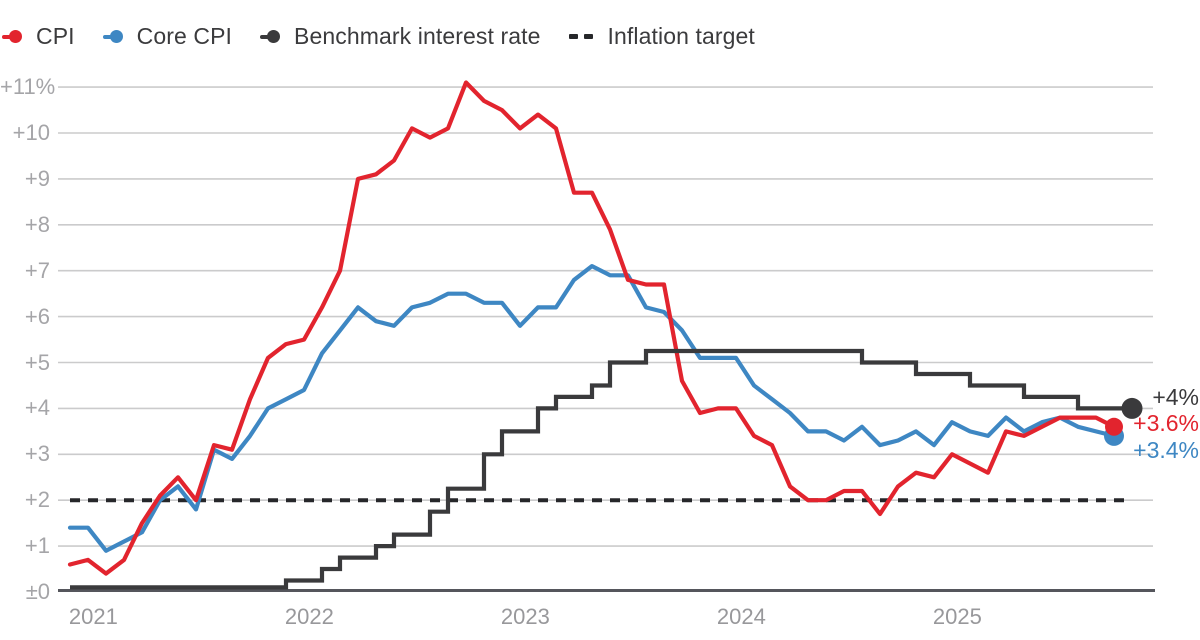 The width and height of the screenshot is (1200, 640). I want to click on legend-label: CPI, so click(55, 36).